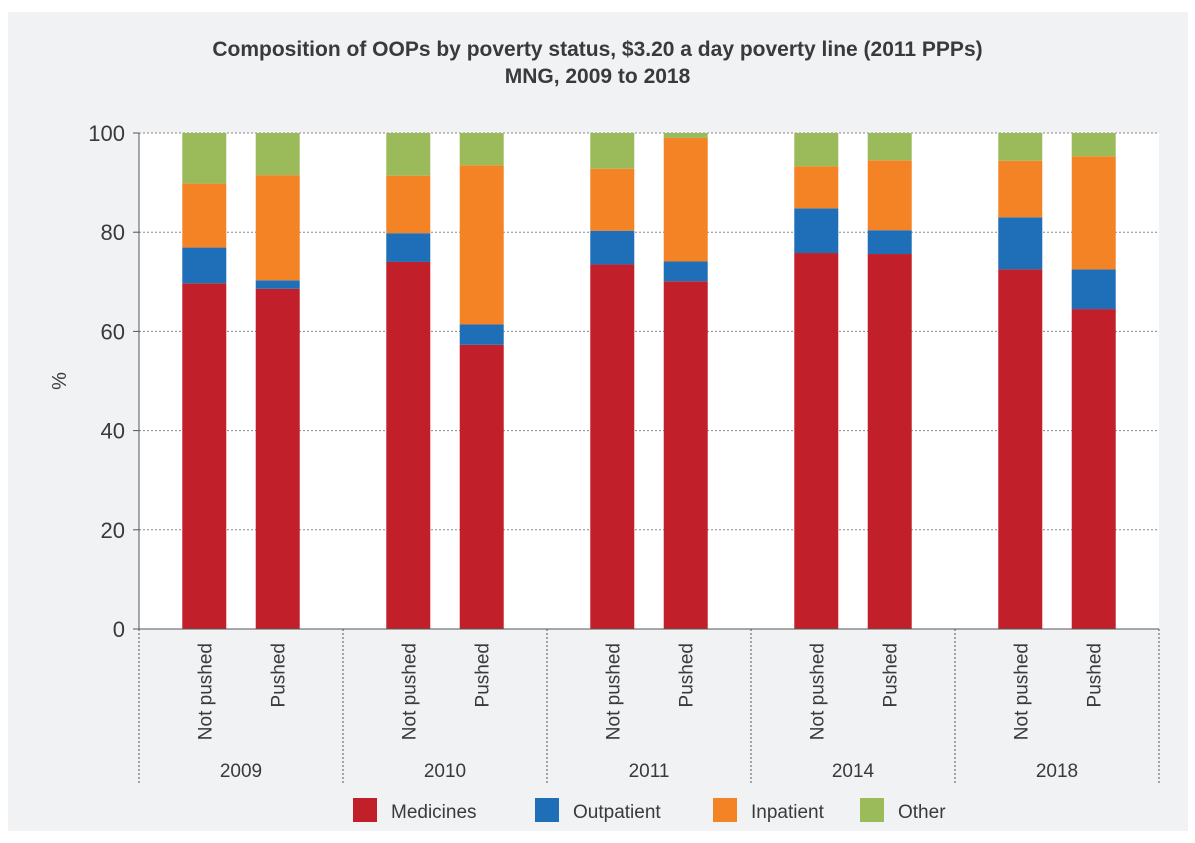 This screenshot has width=1195, height=843. What do you see at coordinates (241, 771) in the screenshot?
I see `group-label: 2009` at bounding box center [241, 771].